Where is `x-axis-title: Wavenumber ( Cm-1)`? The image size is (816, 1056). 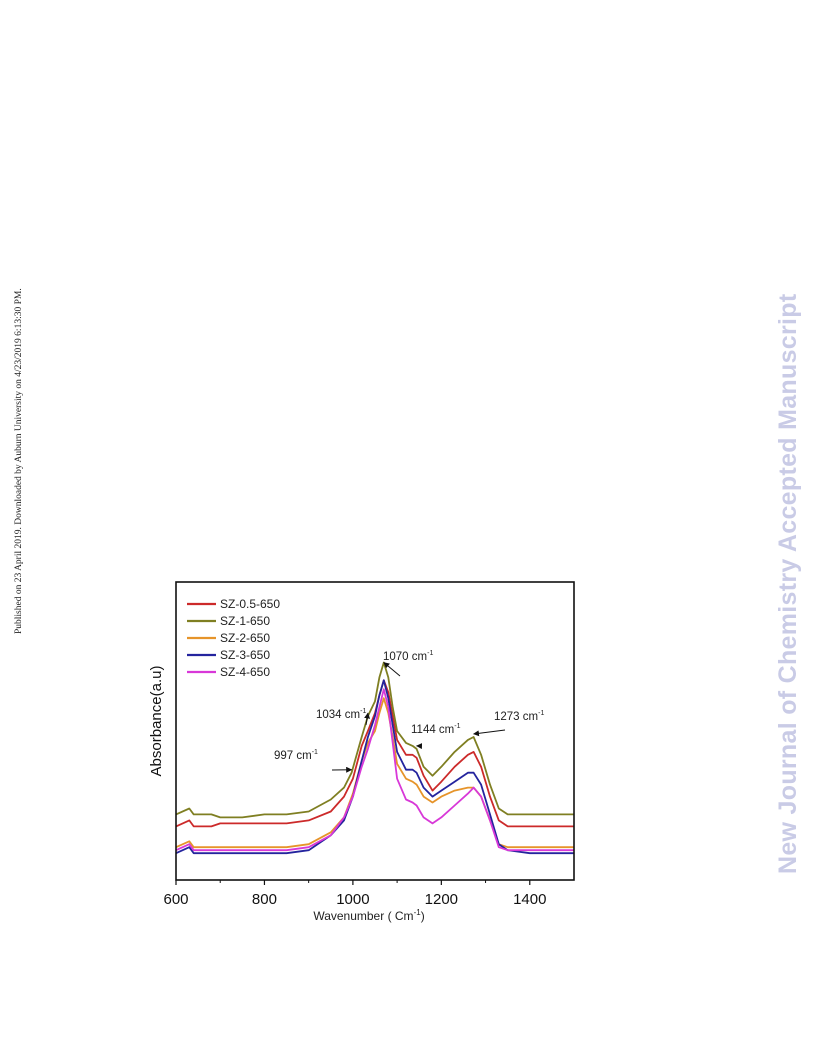 x-axis-title: Wavenumber ( Cm-1) is located at coordinates (368, 915).